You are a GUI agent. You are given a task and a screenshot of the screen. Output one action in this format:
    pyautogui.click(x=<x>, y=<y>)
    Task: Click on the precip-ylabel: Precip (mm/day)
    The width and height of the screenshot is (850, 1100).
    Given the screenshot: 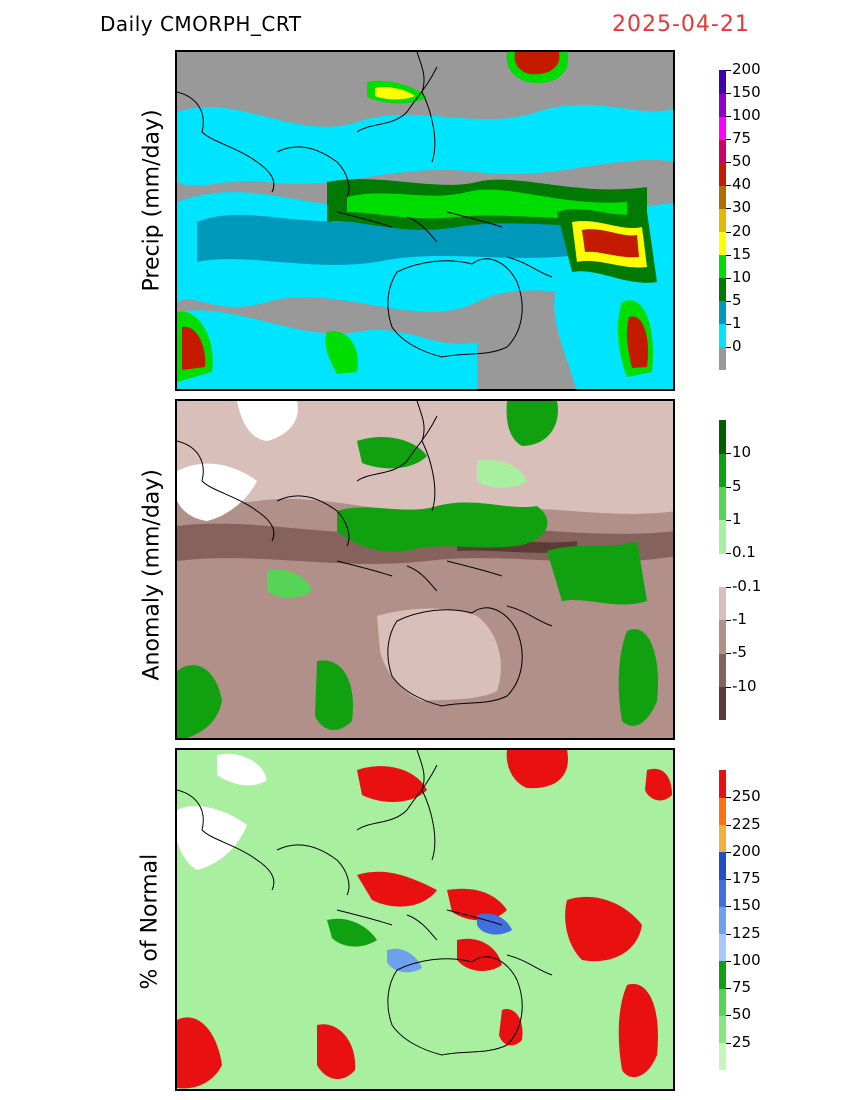 What is the action you would take?
    pyautogui.click(x=152, y=200)
    